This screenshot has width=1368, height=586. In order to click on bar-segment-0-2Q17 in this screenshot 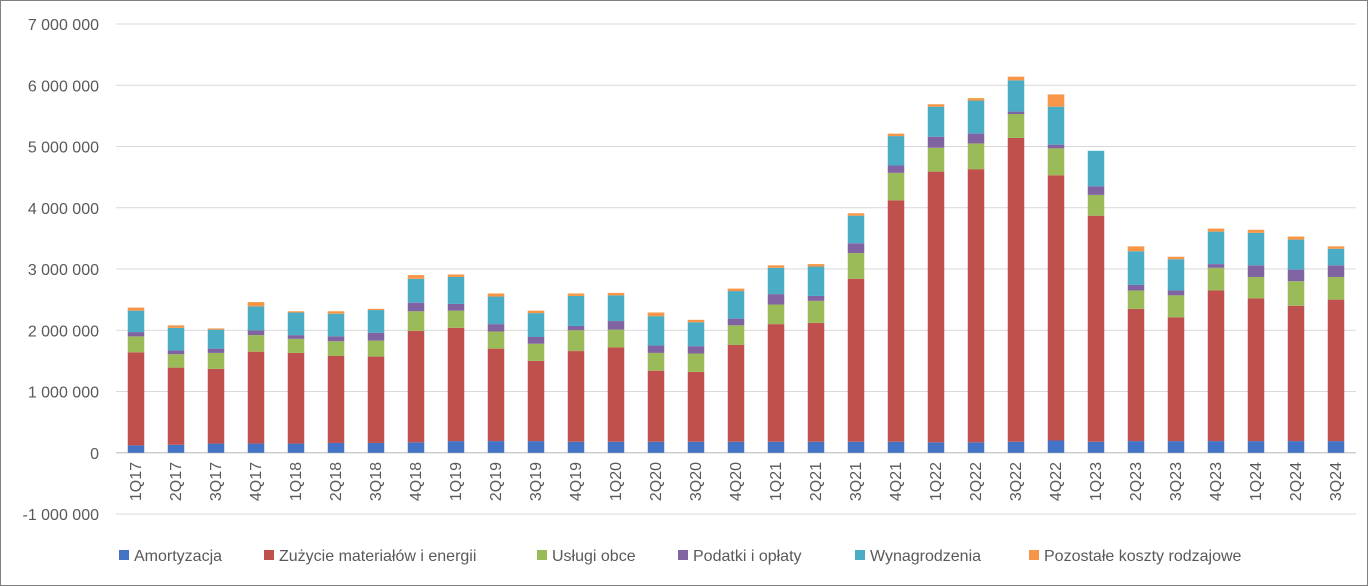, I will do `click(176, 448)`.